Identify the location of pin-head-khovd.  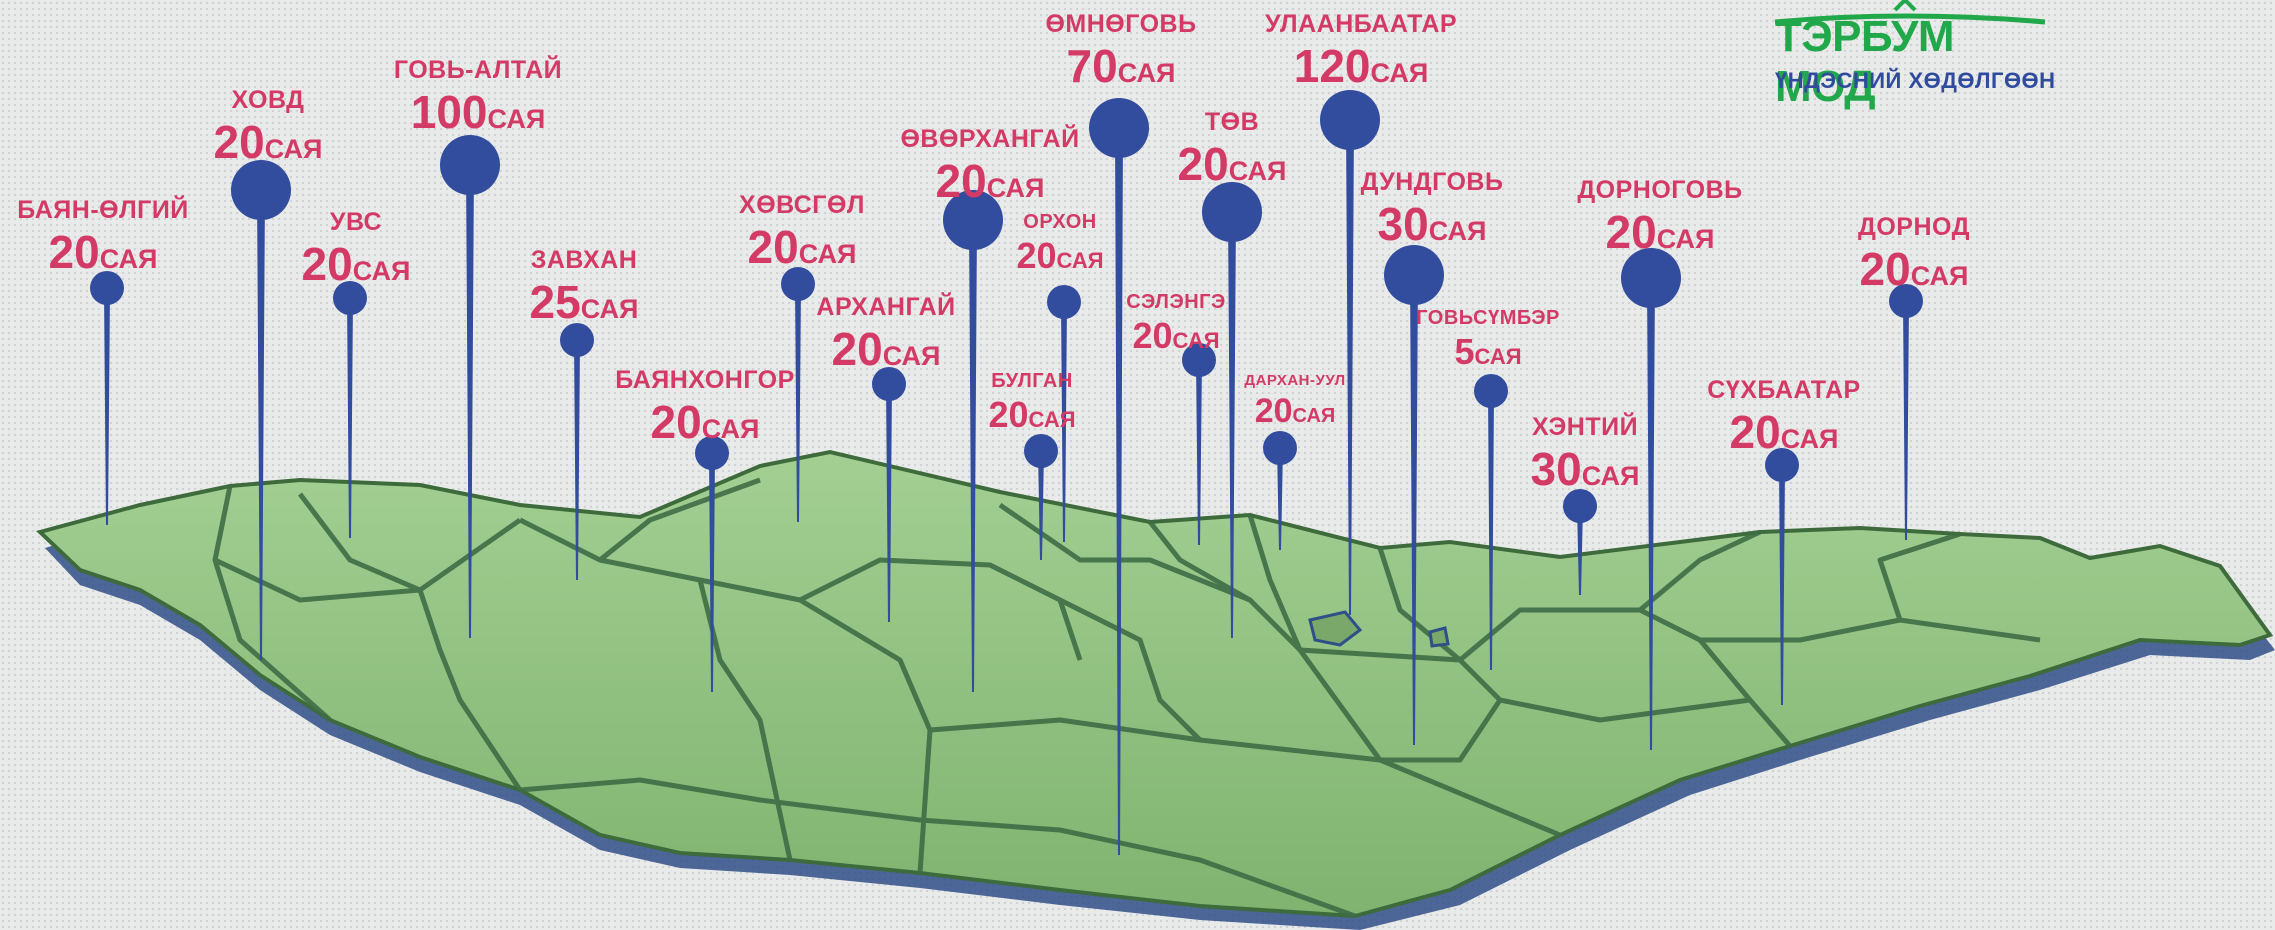
(261, 190).